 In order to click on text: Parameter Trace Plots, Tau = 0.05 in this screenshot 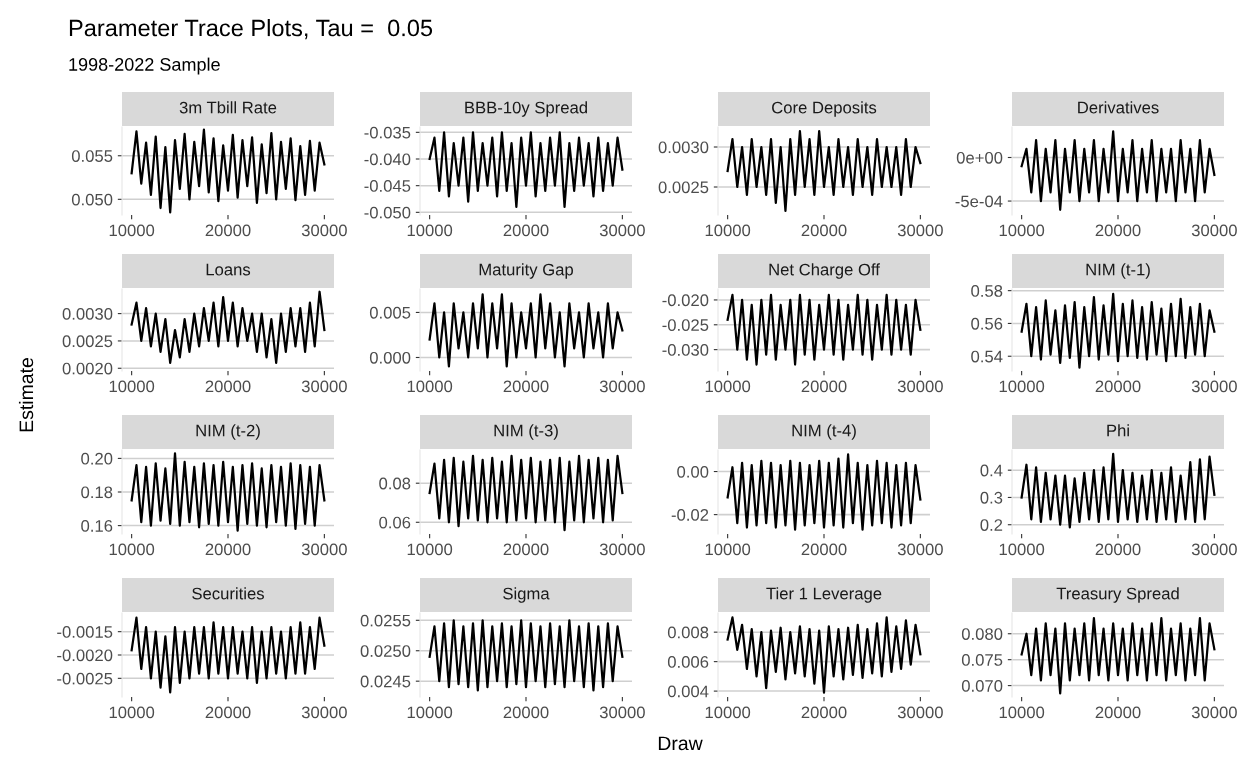, I will do `click(251, 29)`.